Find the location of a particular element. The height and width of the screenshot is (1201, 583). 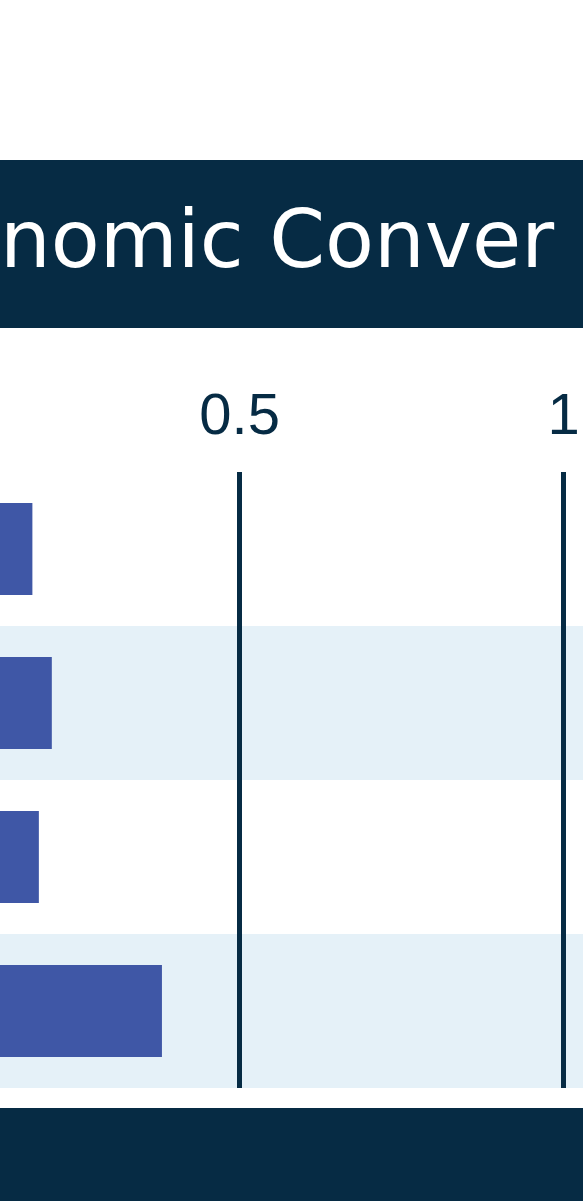

x-tick-label: 0.5 is located at coordinates (239, 413).